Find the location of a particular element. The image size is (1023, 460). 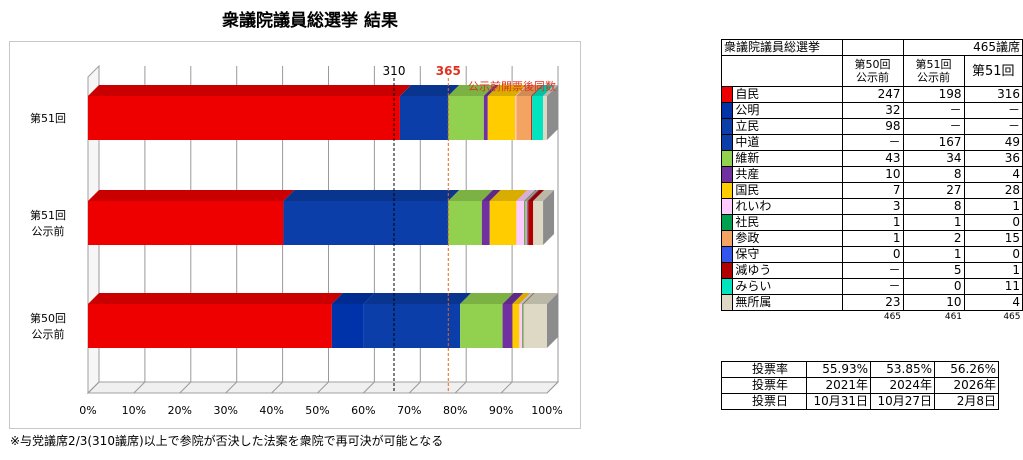

reference-line-label: 310 is located at coordinates (394, 71).